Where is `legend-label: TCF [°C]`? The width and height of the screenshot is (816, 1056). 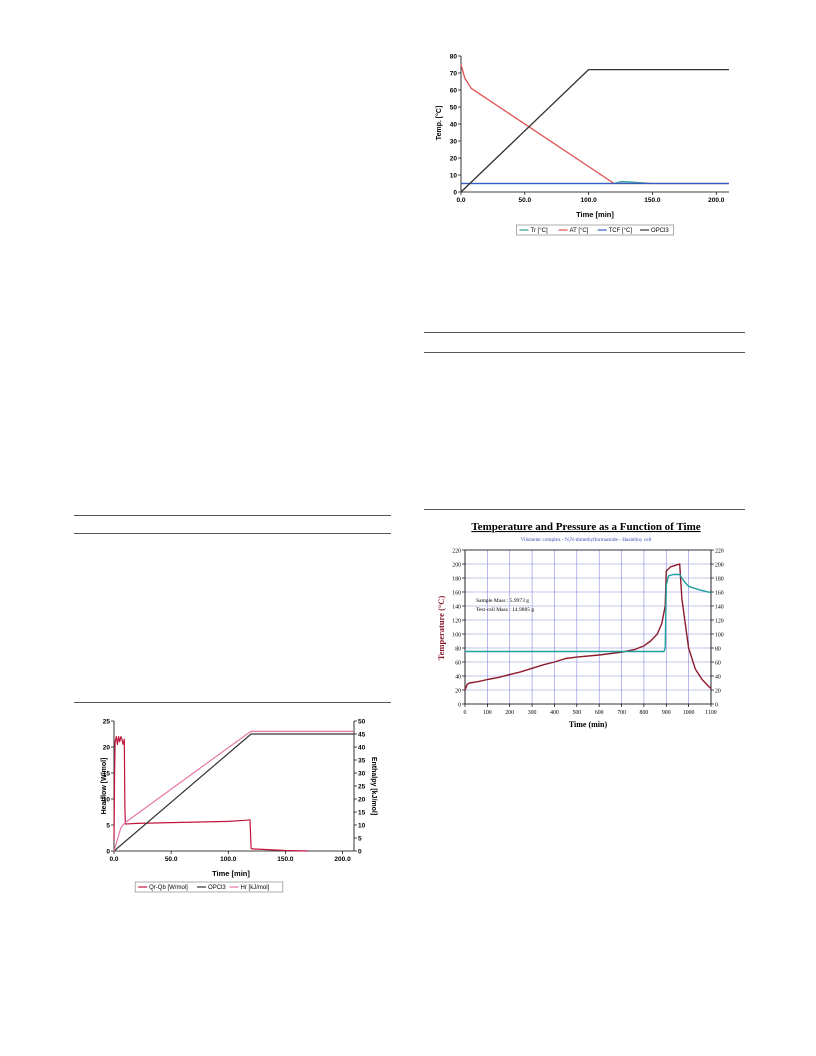
legend-label: TCF [°C] is located at coordinates (621, 231).